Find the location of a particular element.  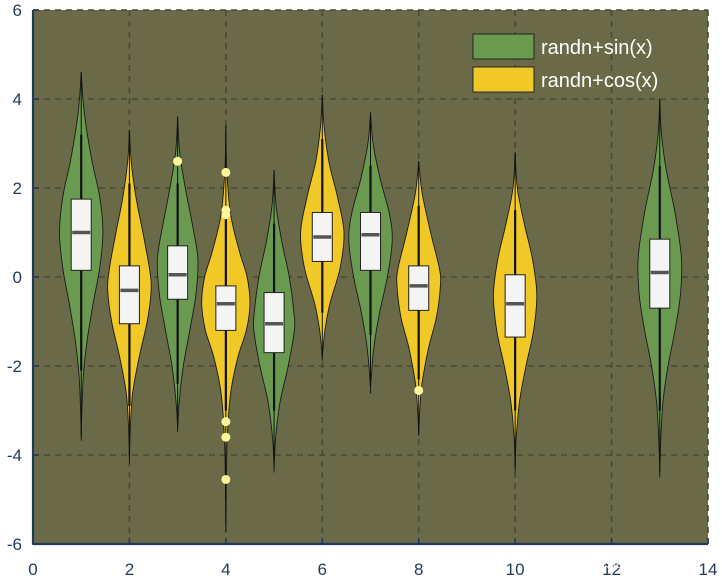

y-tick-label-2: -2 is located at coordinates (14, 366).